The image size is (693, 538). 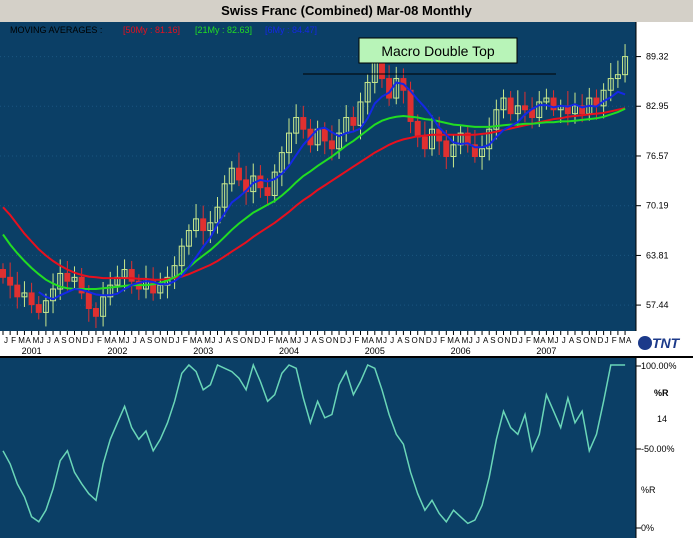 What do you see at coordinates (461, 351) in the screenshot?
I see `year-tick-label: 2006` at bounding box center [461, 351].